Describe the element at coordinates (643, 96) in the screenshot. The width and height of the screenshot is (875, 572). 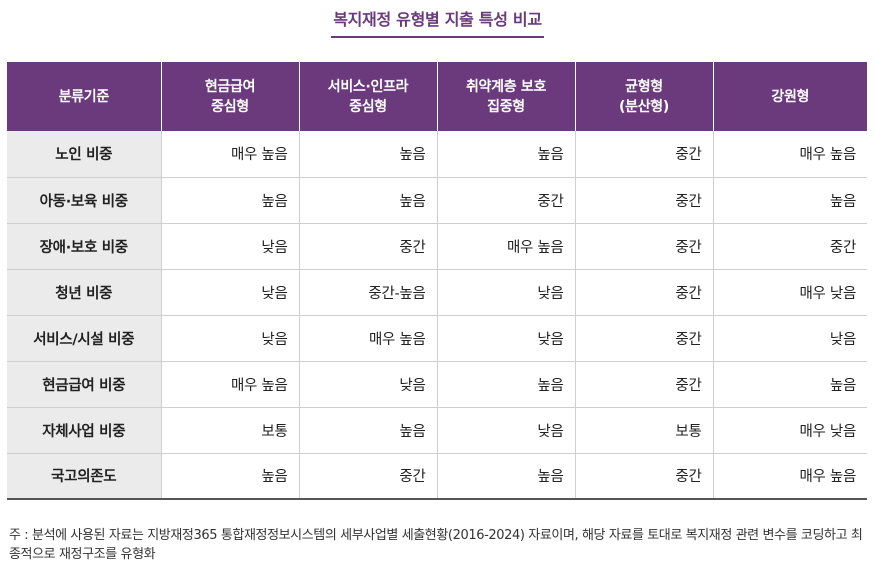
I see `column-header: 균형형 (분산형)` at that location.